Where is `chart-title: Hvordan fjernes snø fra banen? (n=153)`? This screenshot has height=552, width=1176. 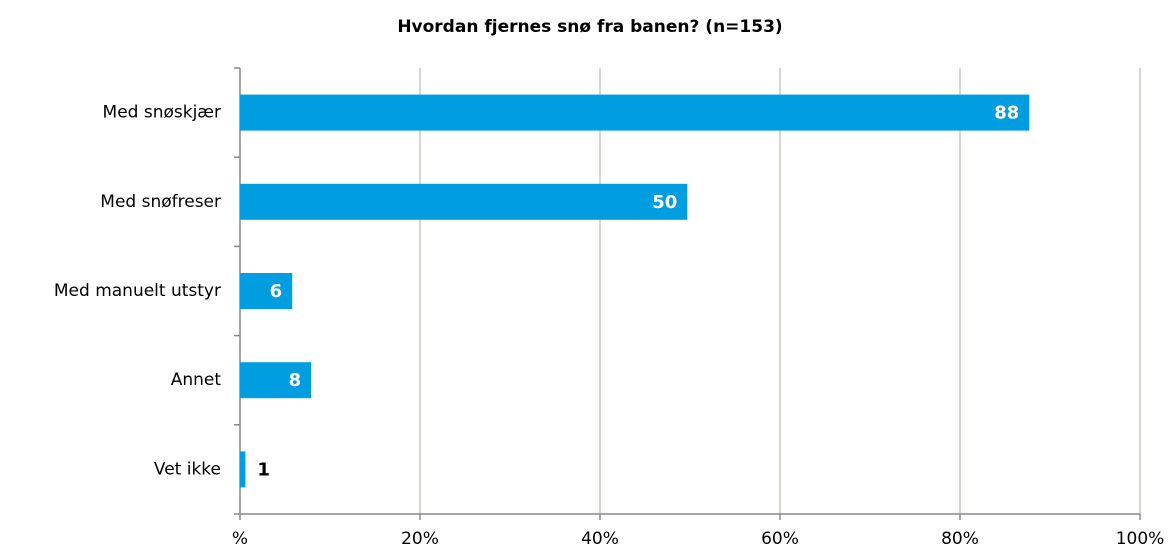 chart-title: Hvordan fjernes snø fra banen? (n=153) is located at coordinates (589, 27).